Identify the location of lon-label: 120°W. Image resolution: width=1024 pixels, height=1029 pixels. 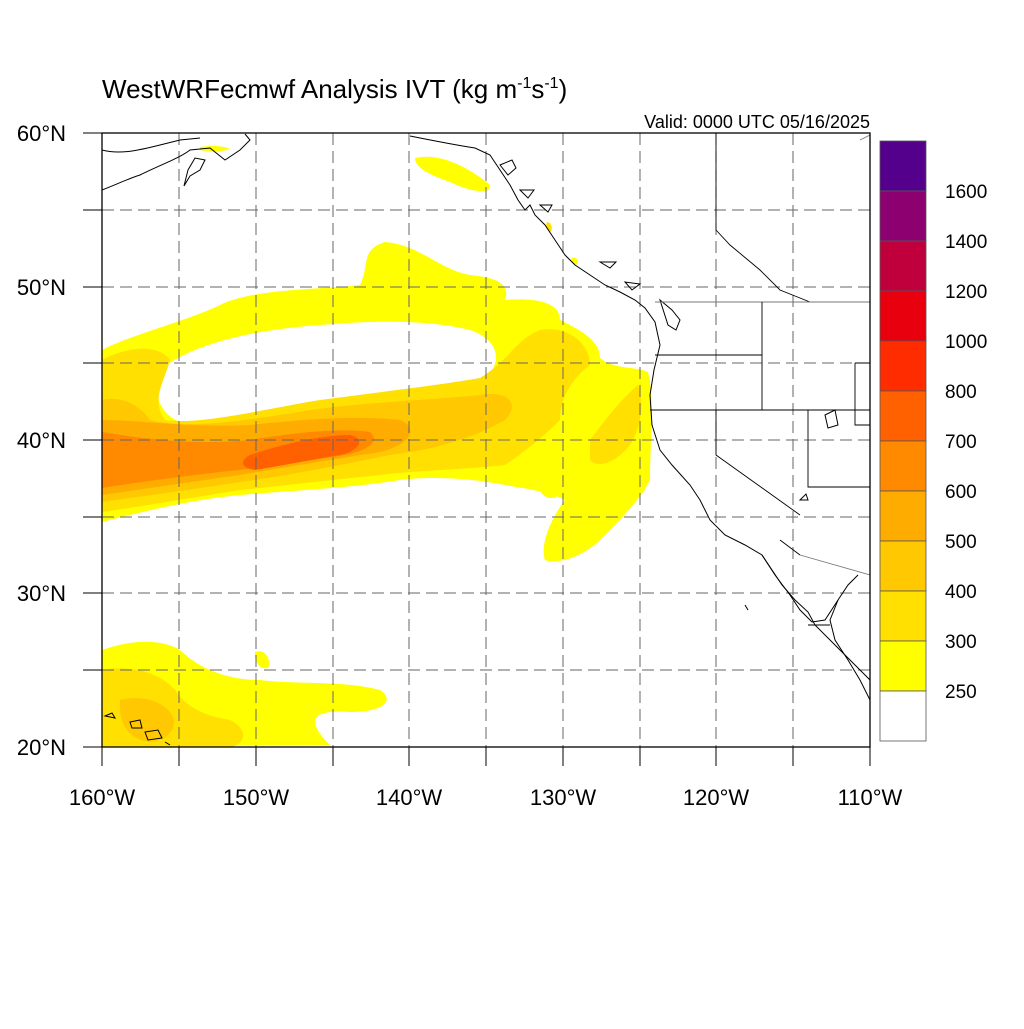
(716, 797).